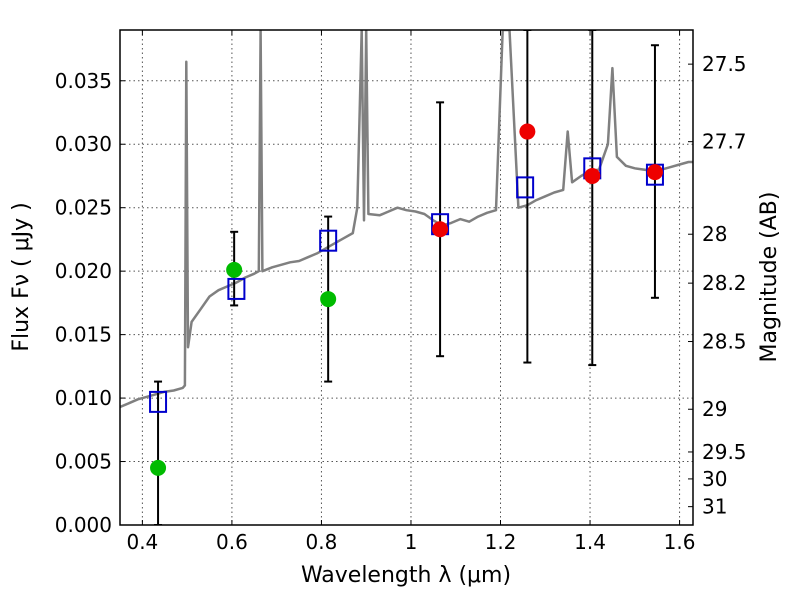  I want to click on y-tick-label: 0.025, so click(83, 208).